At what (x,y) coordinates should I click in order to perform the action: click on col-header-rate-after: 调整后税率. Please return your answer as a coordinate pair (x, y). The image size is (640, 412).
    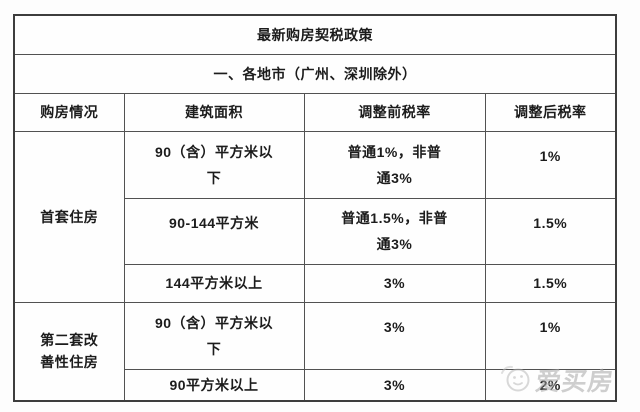
    Looking at the image, I should click on (550, 112).